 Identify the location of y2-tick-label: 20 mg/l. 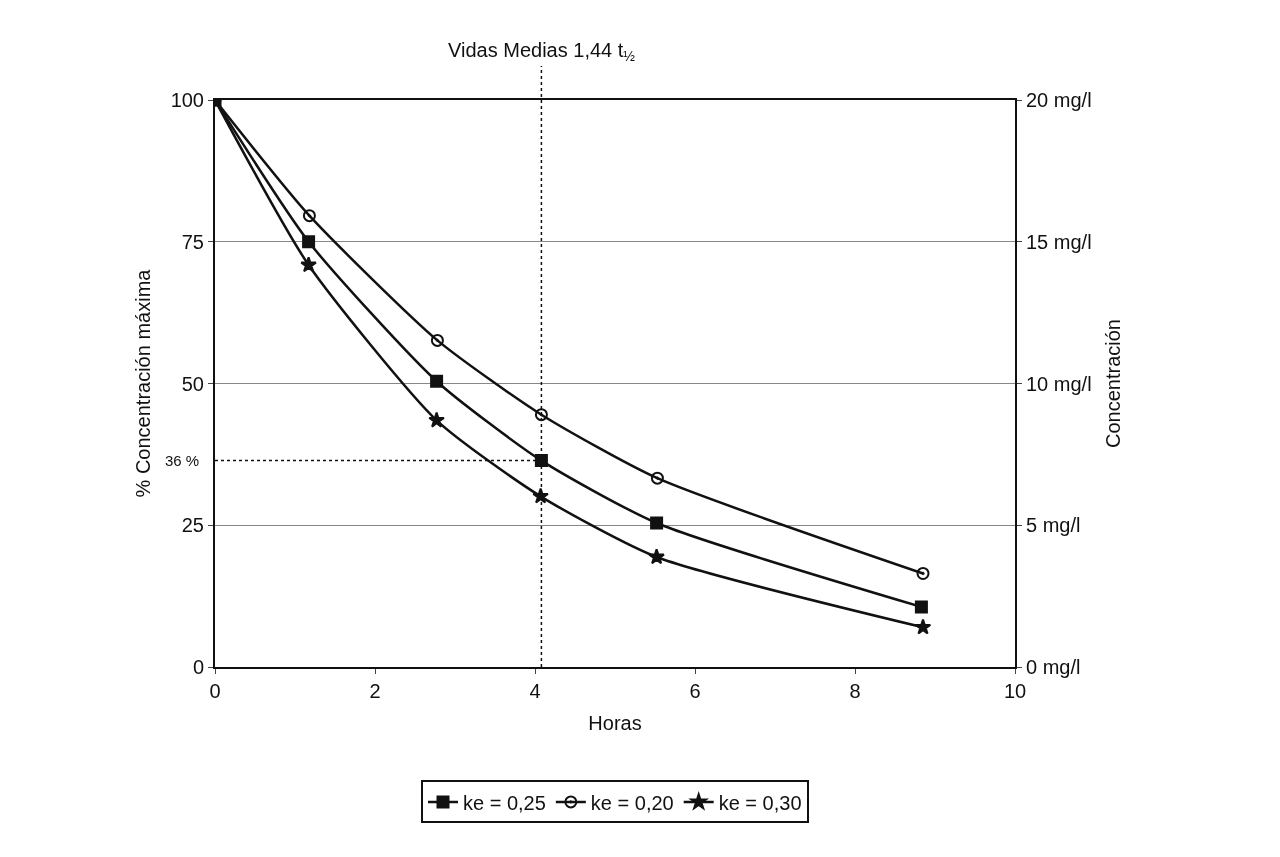
(1059, 100).